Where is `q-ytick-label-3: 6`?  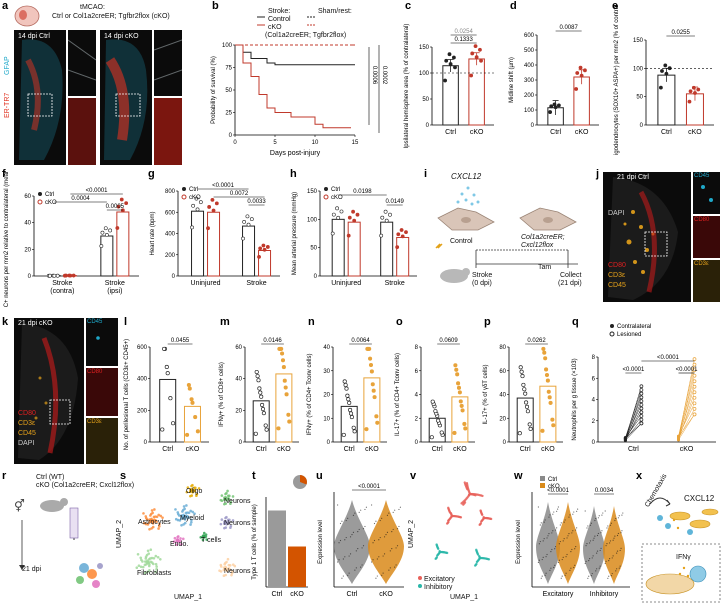
q-ytick-label-3: 6 is located at coordinates (594, 379).